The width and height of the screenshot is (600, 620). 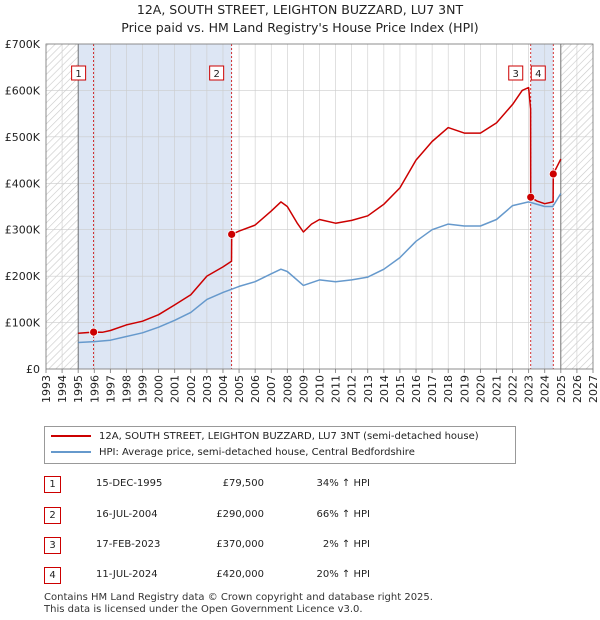 What do you see at coordinates (343, 514) in the screenshot?
I see `transaction-hpi: 66% ↑ HPI` at bounding box center [343, 514].